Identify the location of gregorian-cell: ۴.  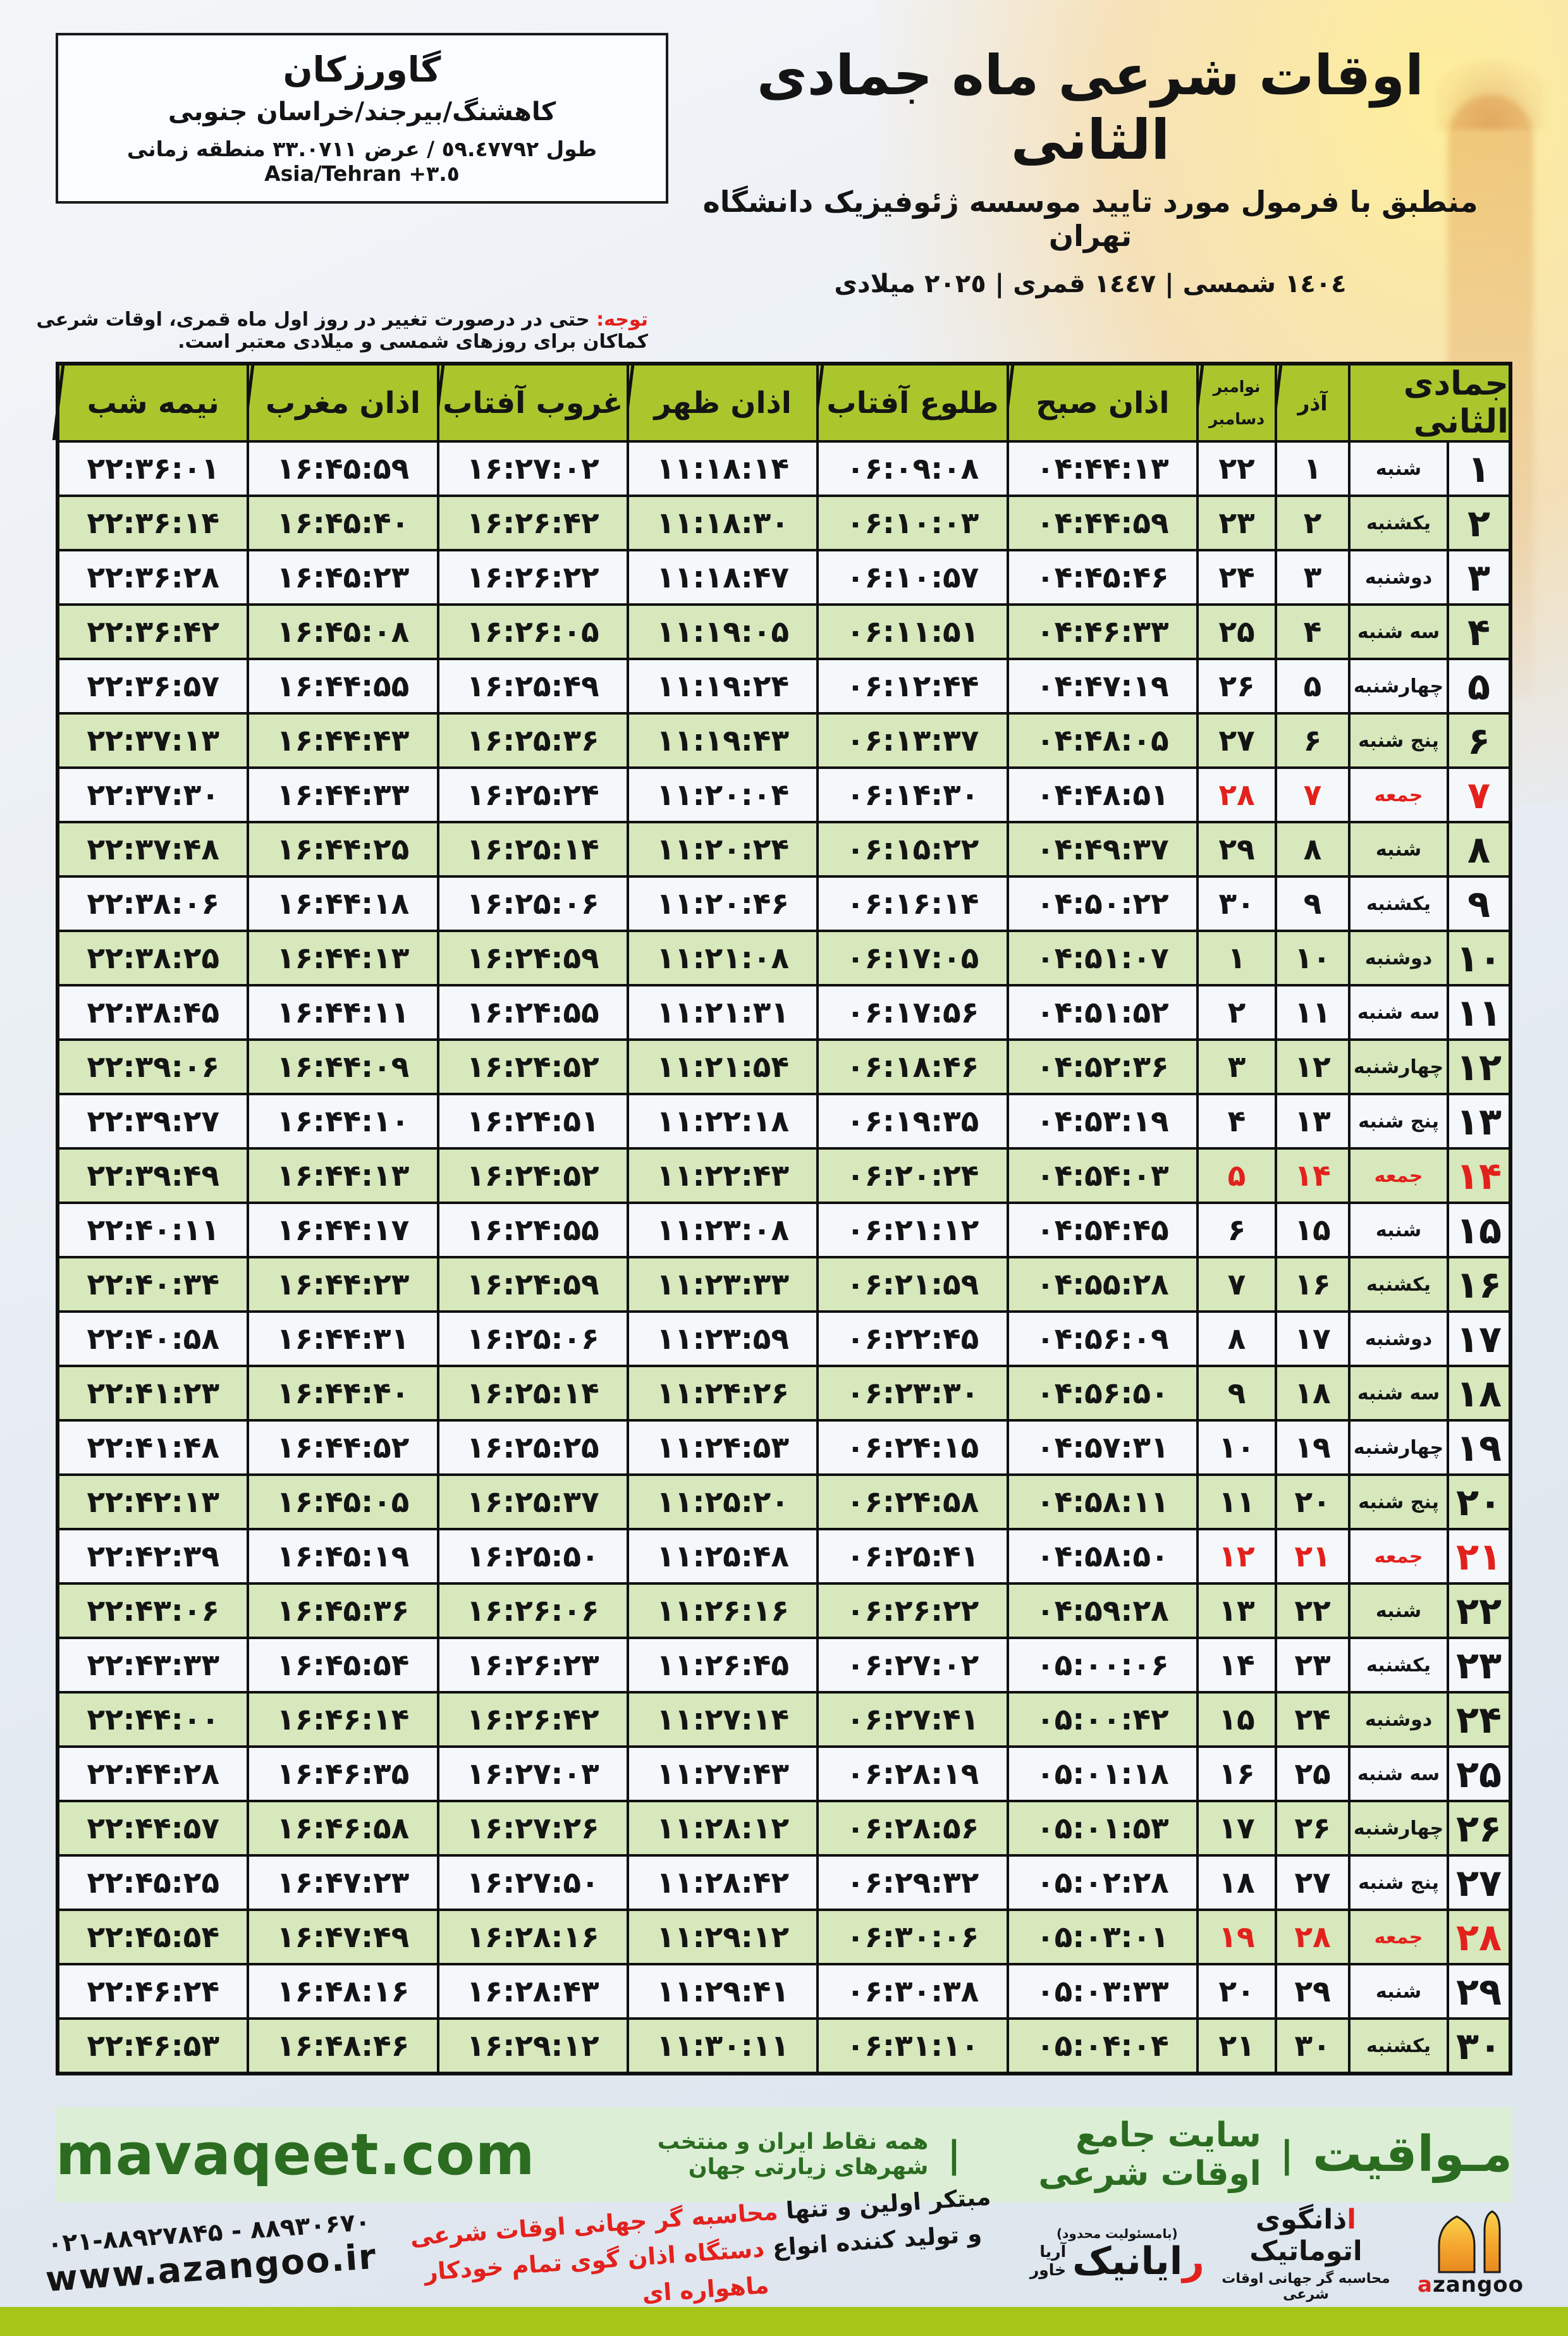
(1237, 1121).